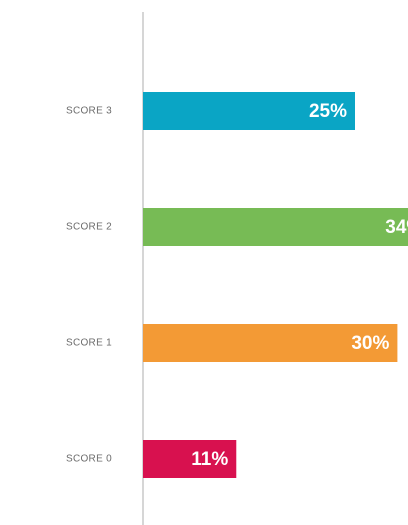 The height and width of the screenshot is (525, 408). What do you see at coordinates (370, 343) in the screenshot?
I see `data-label: 30%` at bounding box center [370, 343].